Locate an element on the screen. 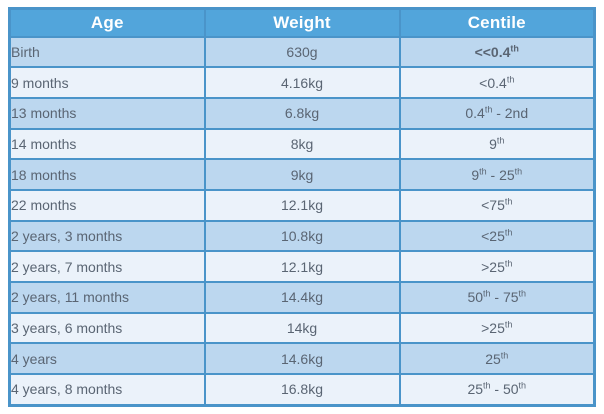 This screenshot has width=604, height=414. weight-cell: 16.8kg is located at coordinates (302, 389).